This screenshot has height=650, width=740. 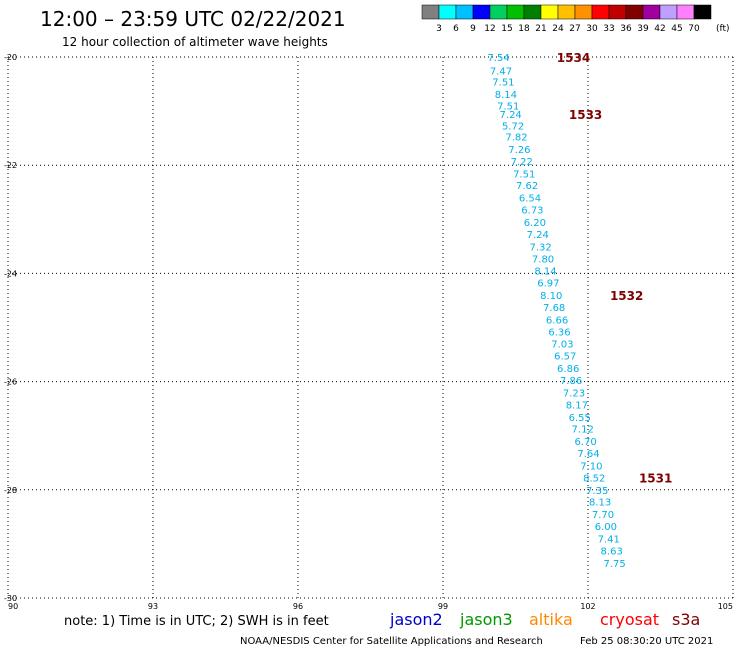 What do you see at coordinates (568, 369) in the screenshot?
I see `wave-height-point: 6.86` at bounding box center [568, 369].